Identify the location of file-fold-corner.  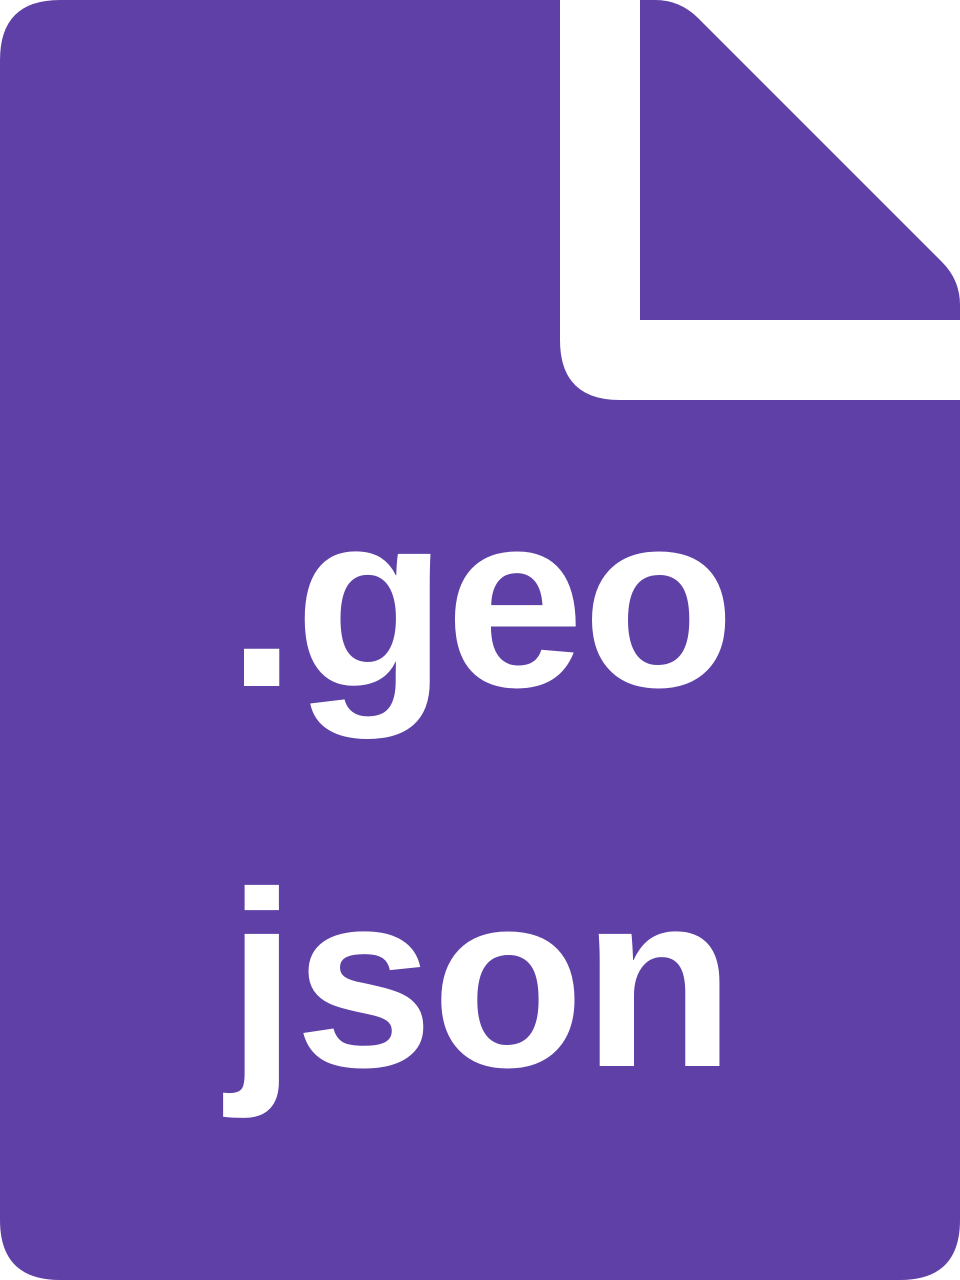
(800, 160).